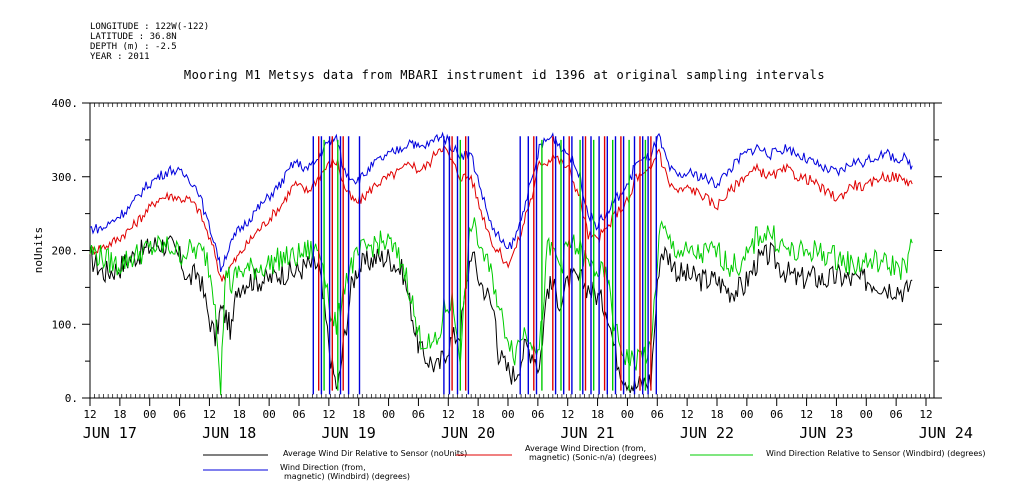 The width and height of the screenshot is (1009, 504). I want to click on y-tick-label: 0., so click(71, 398).